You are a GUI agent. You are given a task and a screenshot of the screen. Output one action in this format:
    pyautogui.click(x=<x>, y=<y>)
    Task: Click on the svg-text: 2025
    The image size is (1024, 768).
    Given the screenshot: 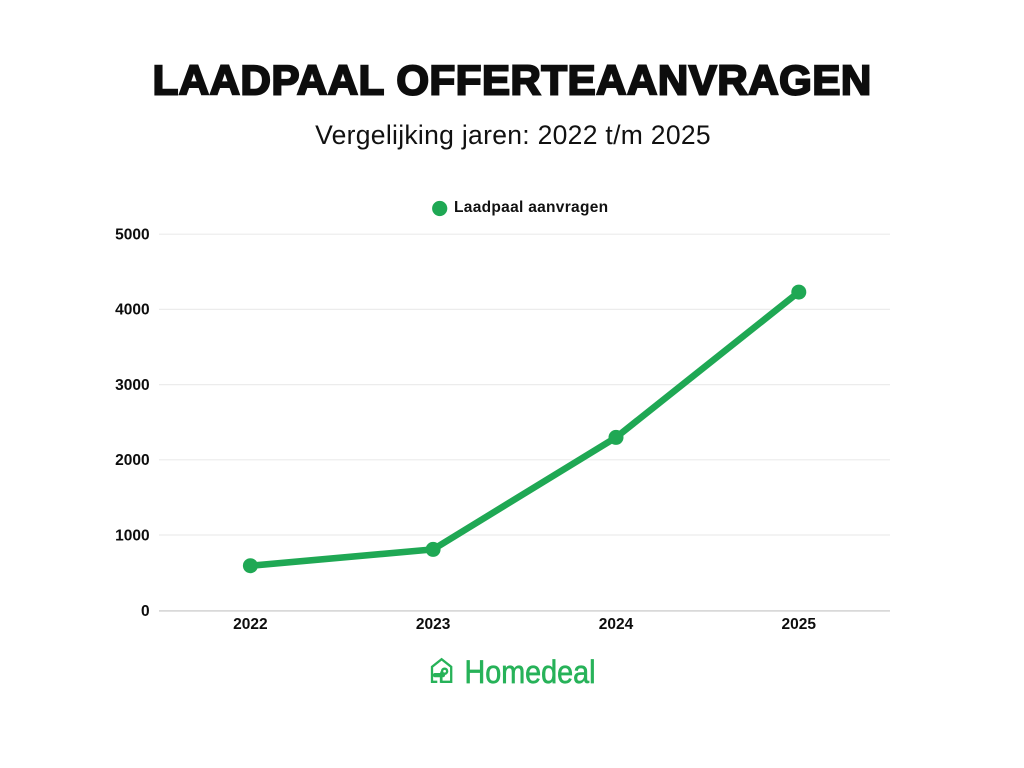 What is the action you would take?
    pyautogui.click(x=799, y=624)
    